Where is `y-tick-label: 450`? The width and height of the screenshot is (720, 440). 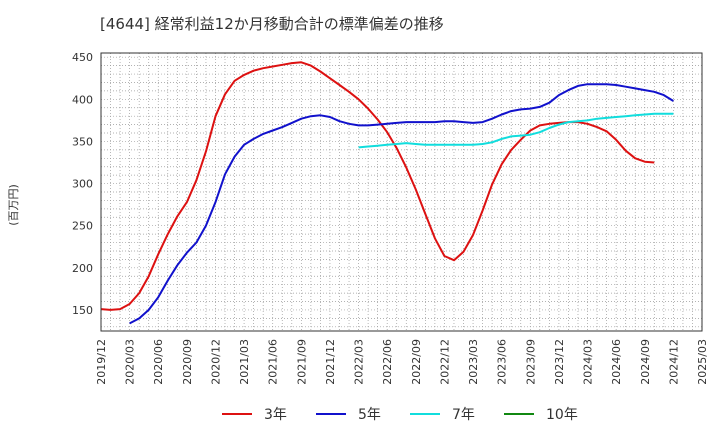 y-tick-label: 450 is located at coordinates (82, 57).